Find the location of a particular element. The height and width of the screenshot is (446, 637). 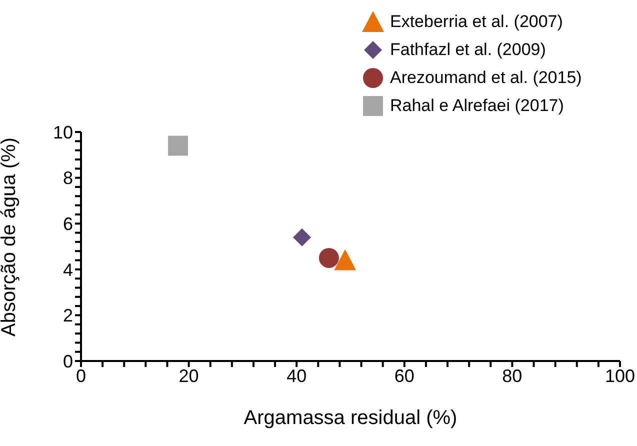

y-tick-label: 0 is located at coordinates (67, 361).